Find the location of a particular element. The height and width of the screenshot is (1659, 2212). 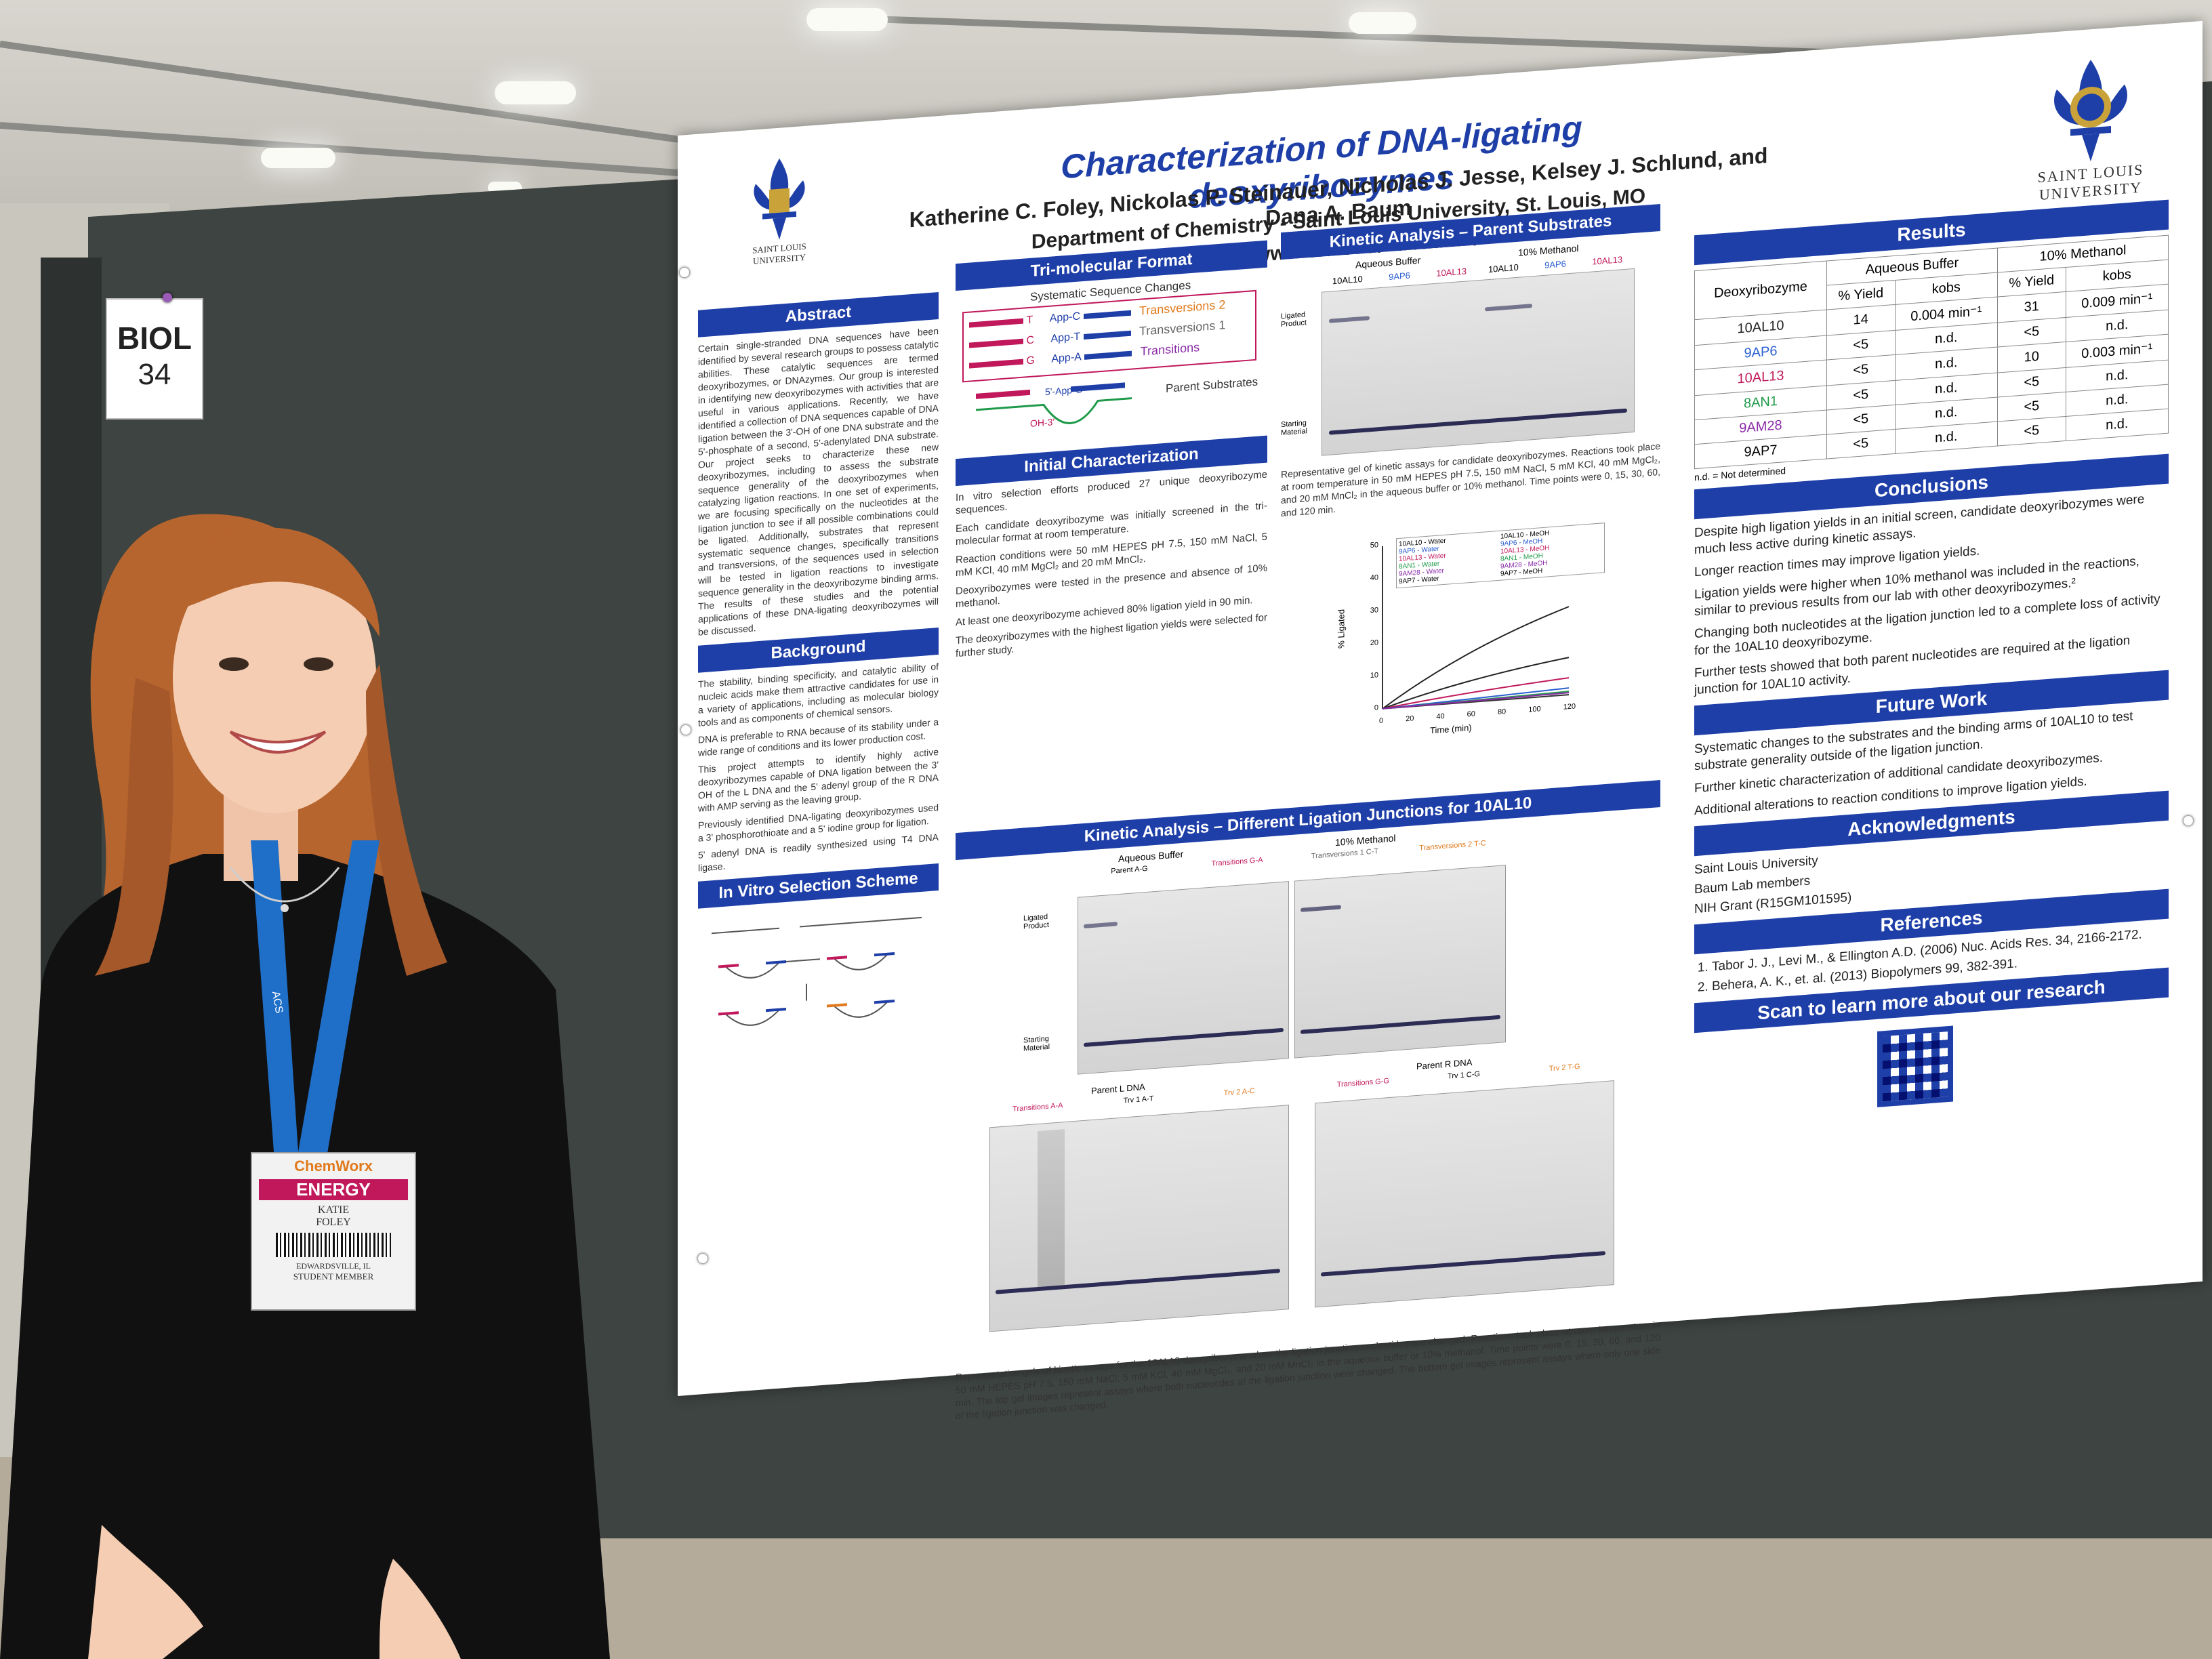

x-tick: 0 is located at coordinates (1381, 721).